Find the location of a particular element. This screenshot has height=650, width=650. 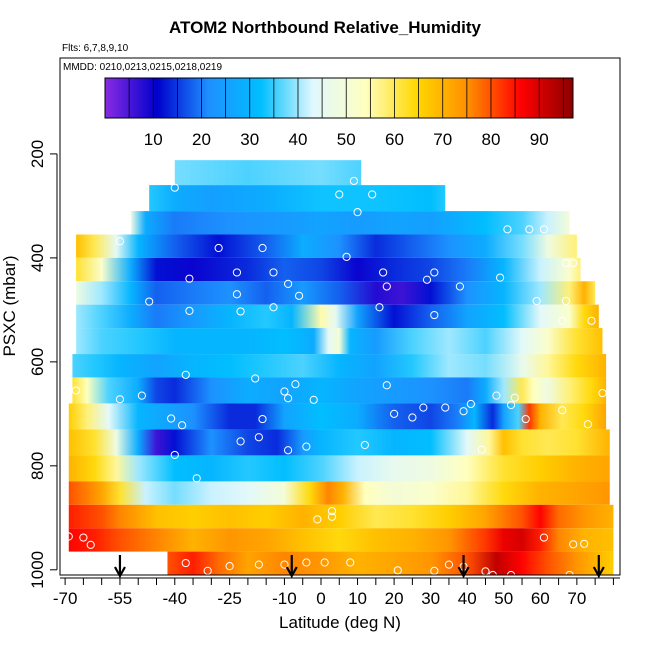

colorbar-ticks: 10 20 30 40 50 60 70 80 90 is located at coordinates (339, 113).